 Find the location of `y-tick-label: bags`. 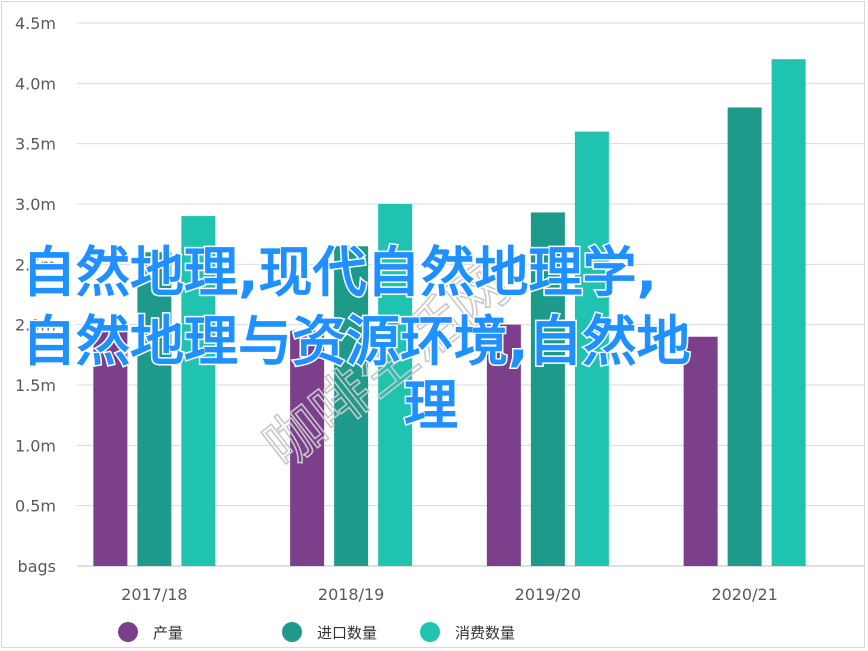

y-tick-label: bags is located at coordinates (37, 566).